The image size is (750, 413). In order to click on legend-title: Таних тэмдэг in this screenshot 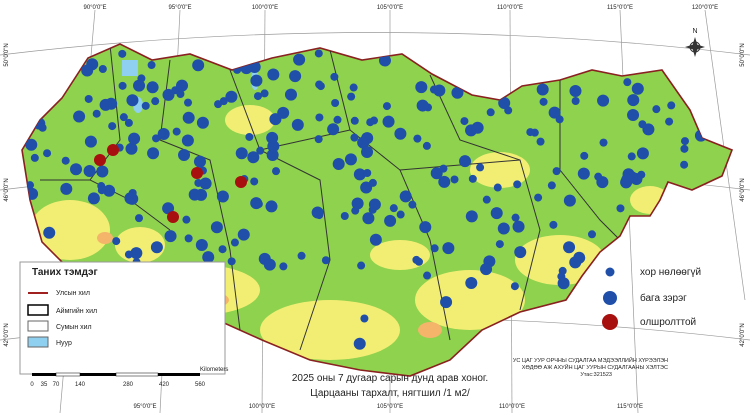, I will do `click(65, 272)`.